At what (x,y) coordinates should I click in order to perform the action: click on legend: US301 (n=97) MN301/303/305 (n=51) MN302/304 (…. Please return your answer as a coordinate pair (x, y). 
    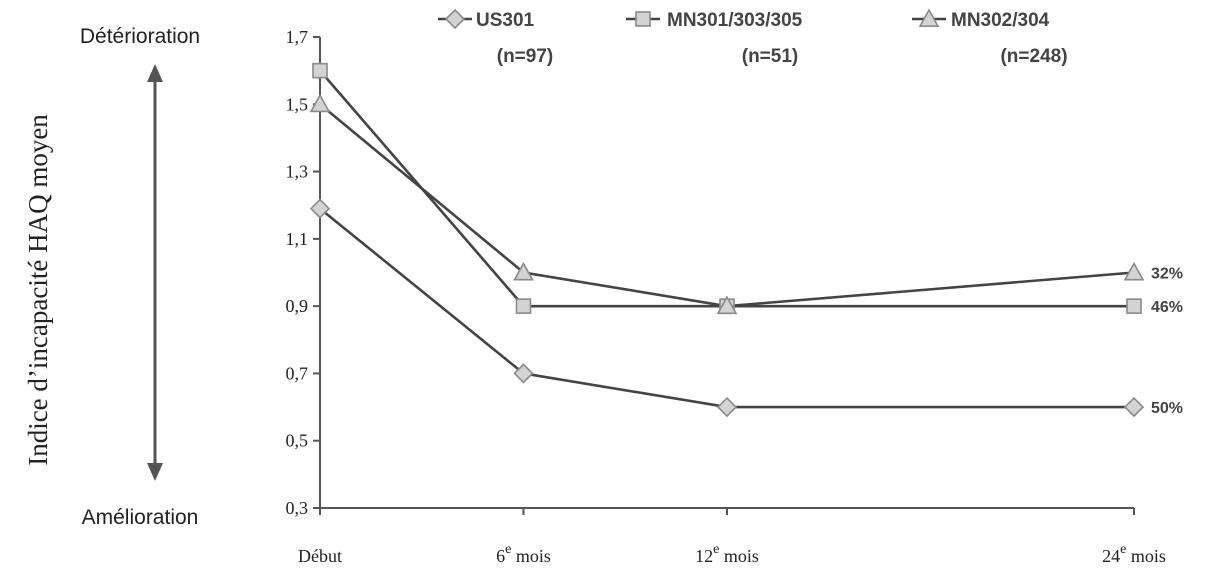
    Looking at the image, I should click on (753, 37).